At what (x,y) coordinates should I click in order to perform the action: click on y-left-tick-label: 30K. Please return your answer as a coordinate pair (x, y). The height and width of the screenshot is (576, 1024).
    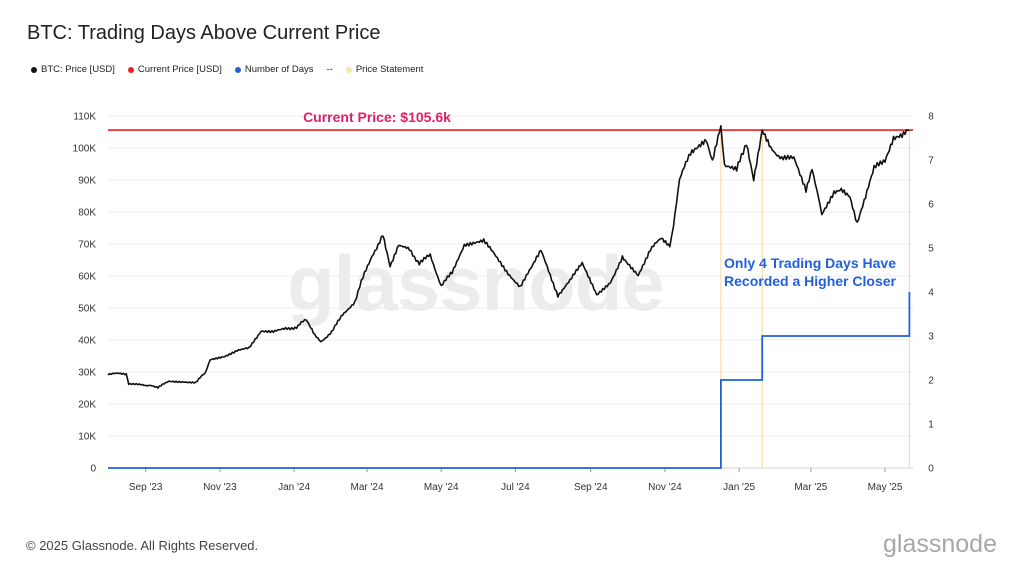
    Looking at the image, I should click on (87, 373).